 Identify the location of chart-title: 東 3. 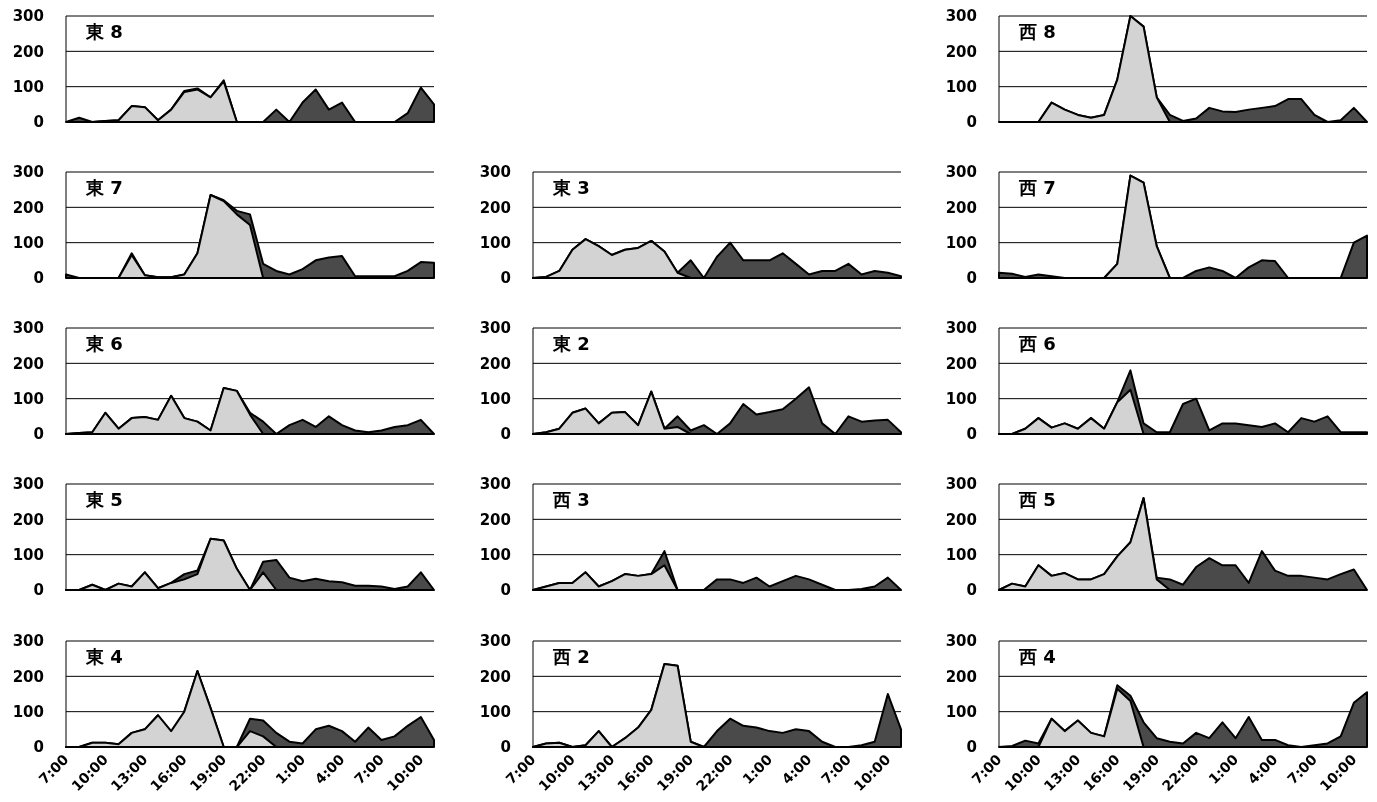
(571, 187).